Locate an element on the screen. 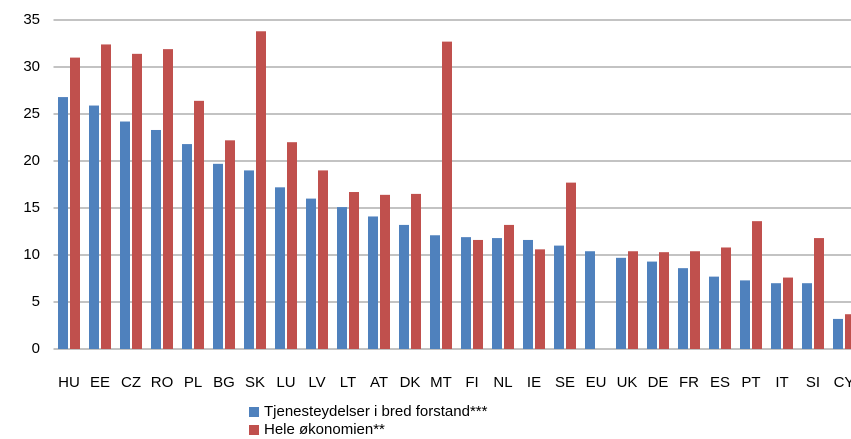  y-tick-label: 30 is located at coordinates (31, 66).